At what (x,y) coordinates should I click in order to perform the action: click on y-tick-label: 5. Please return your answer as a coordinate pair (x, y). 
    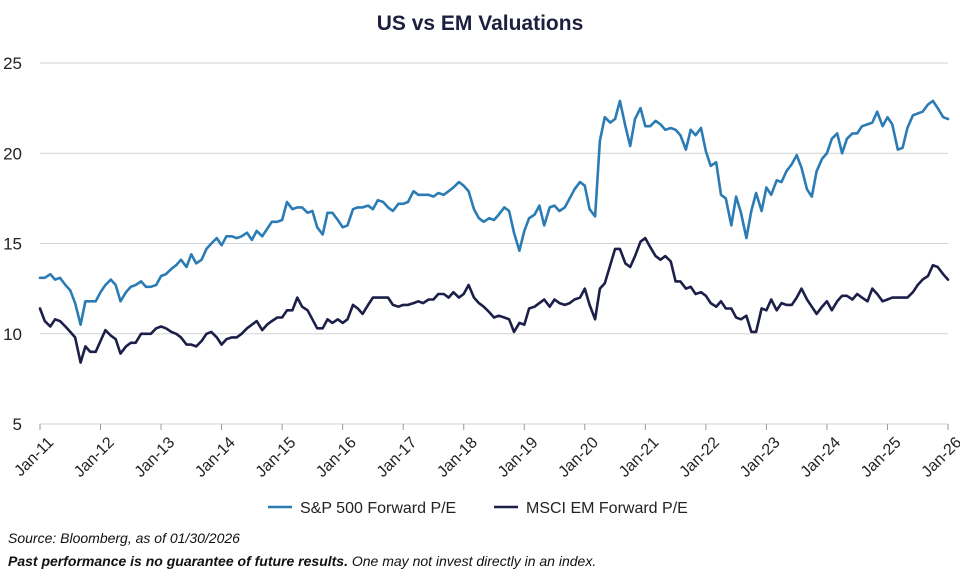
    Looking at the image, I should click on (17, 424).